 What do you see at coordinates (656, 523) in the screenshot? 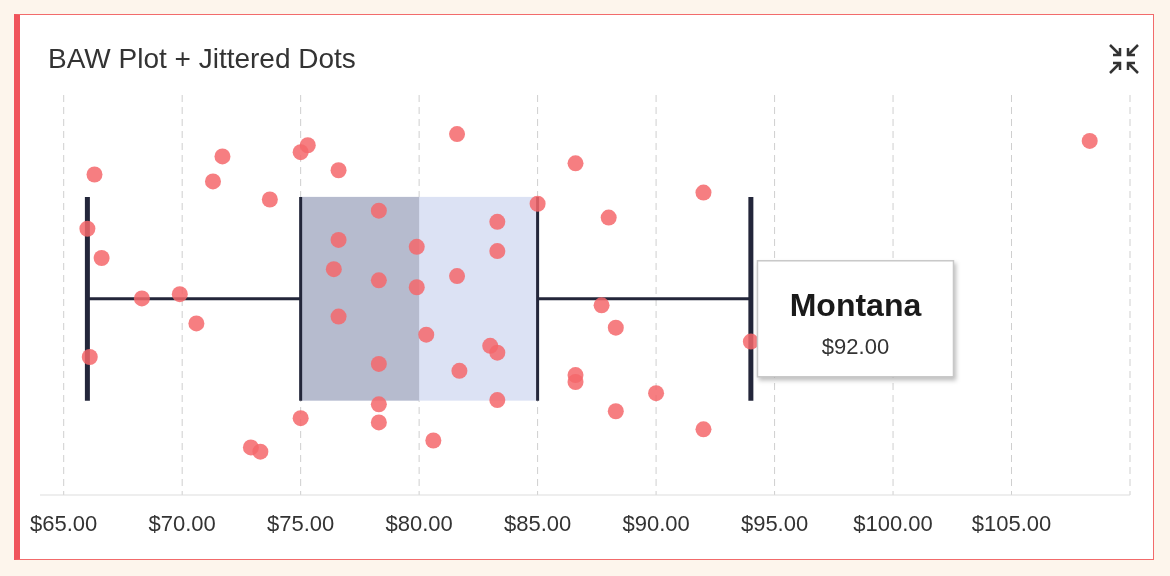
I see `x-tick-label: $90.00` at bounding box center [656, 523].